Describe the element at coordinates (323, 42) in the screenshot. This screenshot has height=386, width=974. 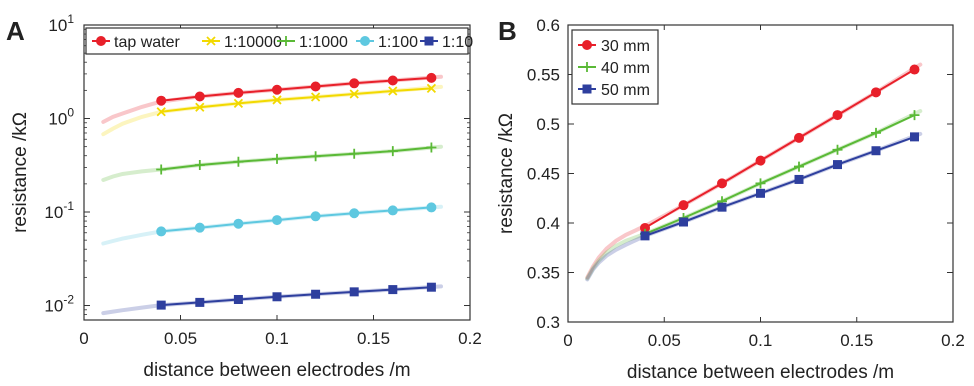
I see `panel-a-legend-label: 1:1000` at that location.